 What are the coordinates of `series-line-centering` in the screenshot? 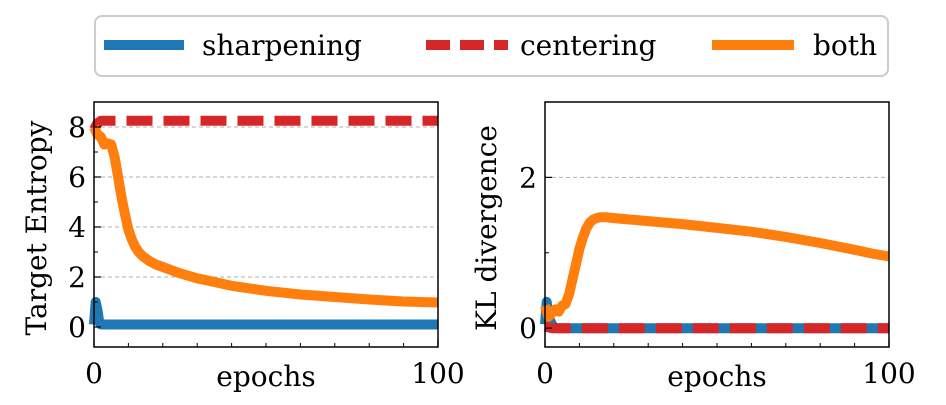 It's located at (263, 123).